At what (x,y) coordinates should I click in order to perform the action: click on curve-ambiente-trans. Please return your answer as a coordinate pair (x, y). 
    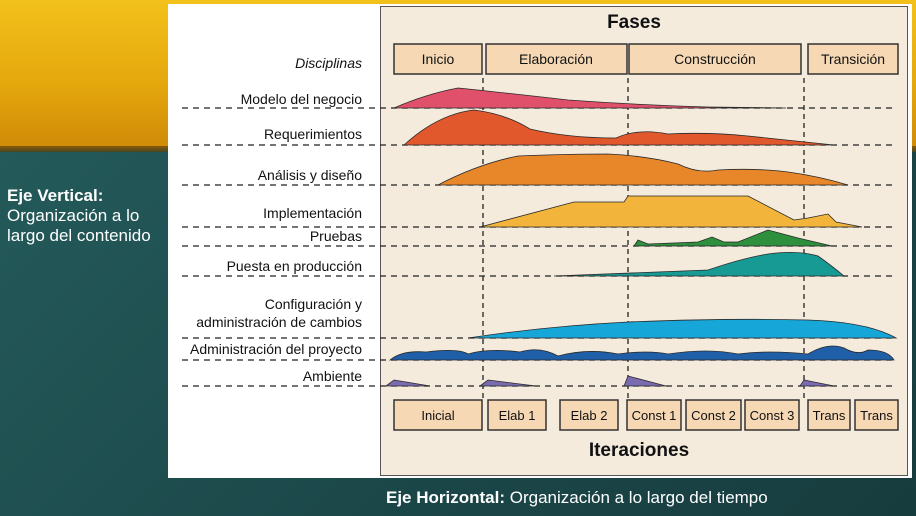
    Looking at the image, I should click on (817, 383).